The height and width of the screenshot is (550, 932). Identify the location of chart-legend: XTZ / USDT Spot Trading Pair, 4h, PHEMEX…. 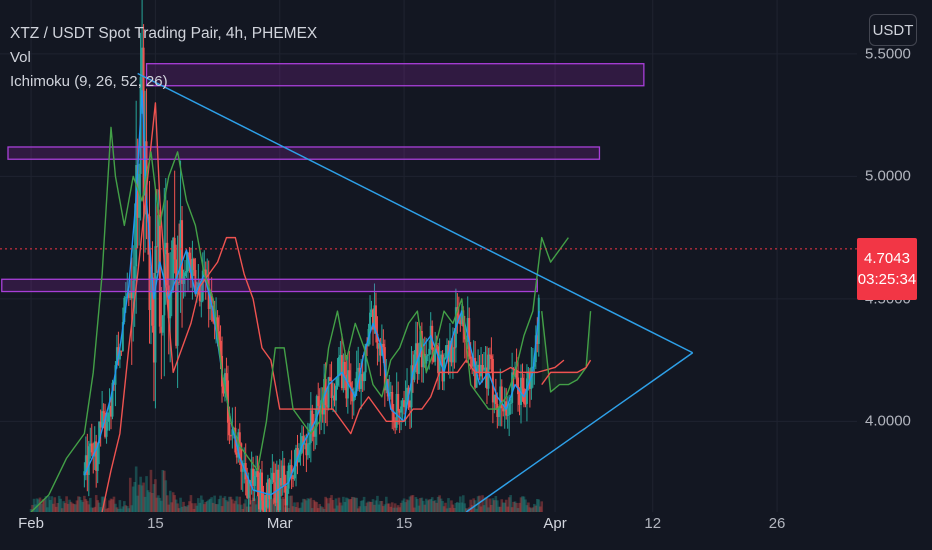
(163, 58).